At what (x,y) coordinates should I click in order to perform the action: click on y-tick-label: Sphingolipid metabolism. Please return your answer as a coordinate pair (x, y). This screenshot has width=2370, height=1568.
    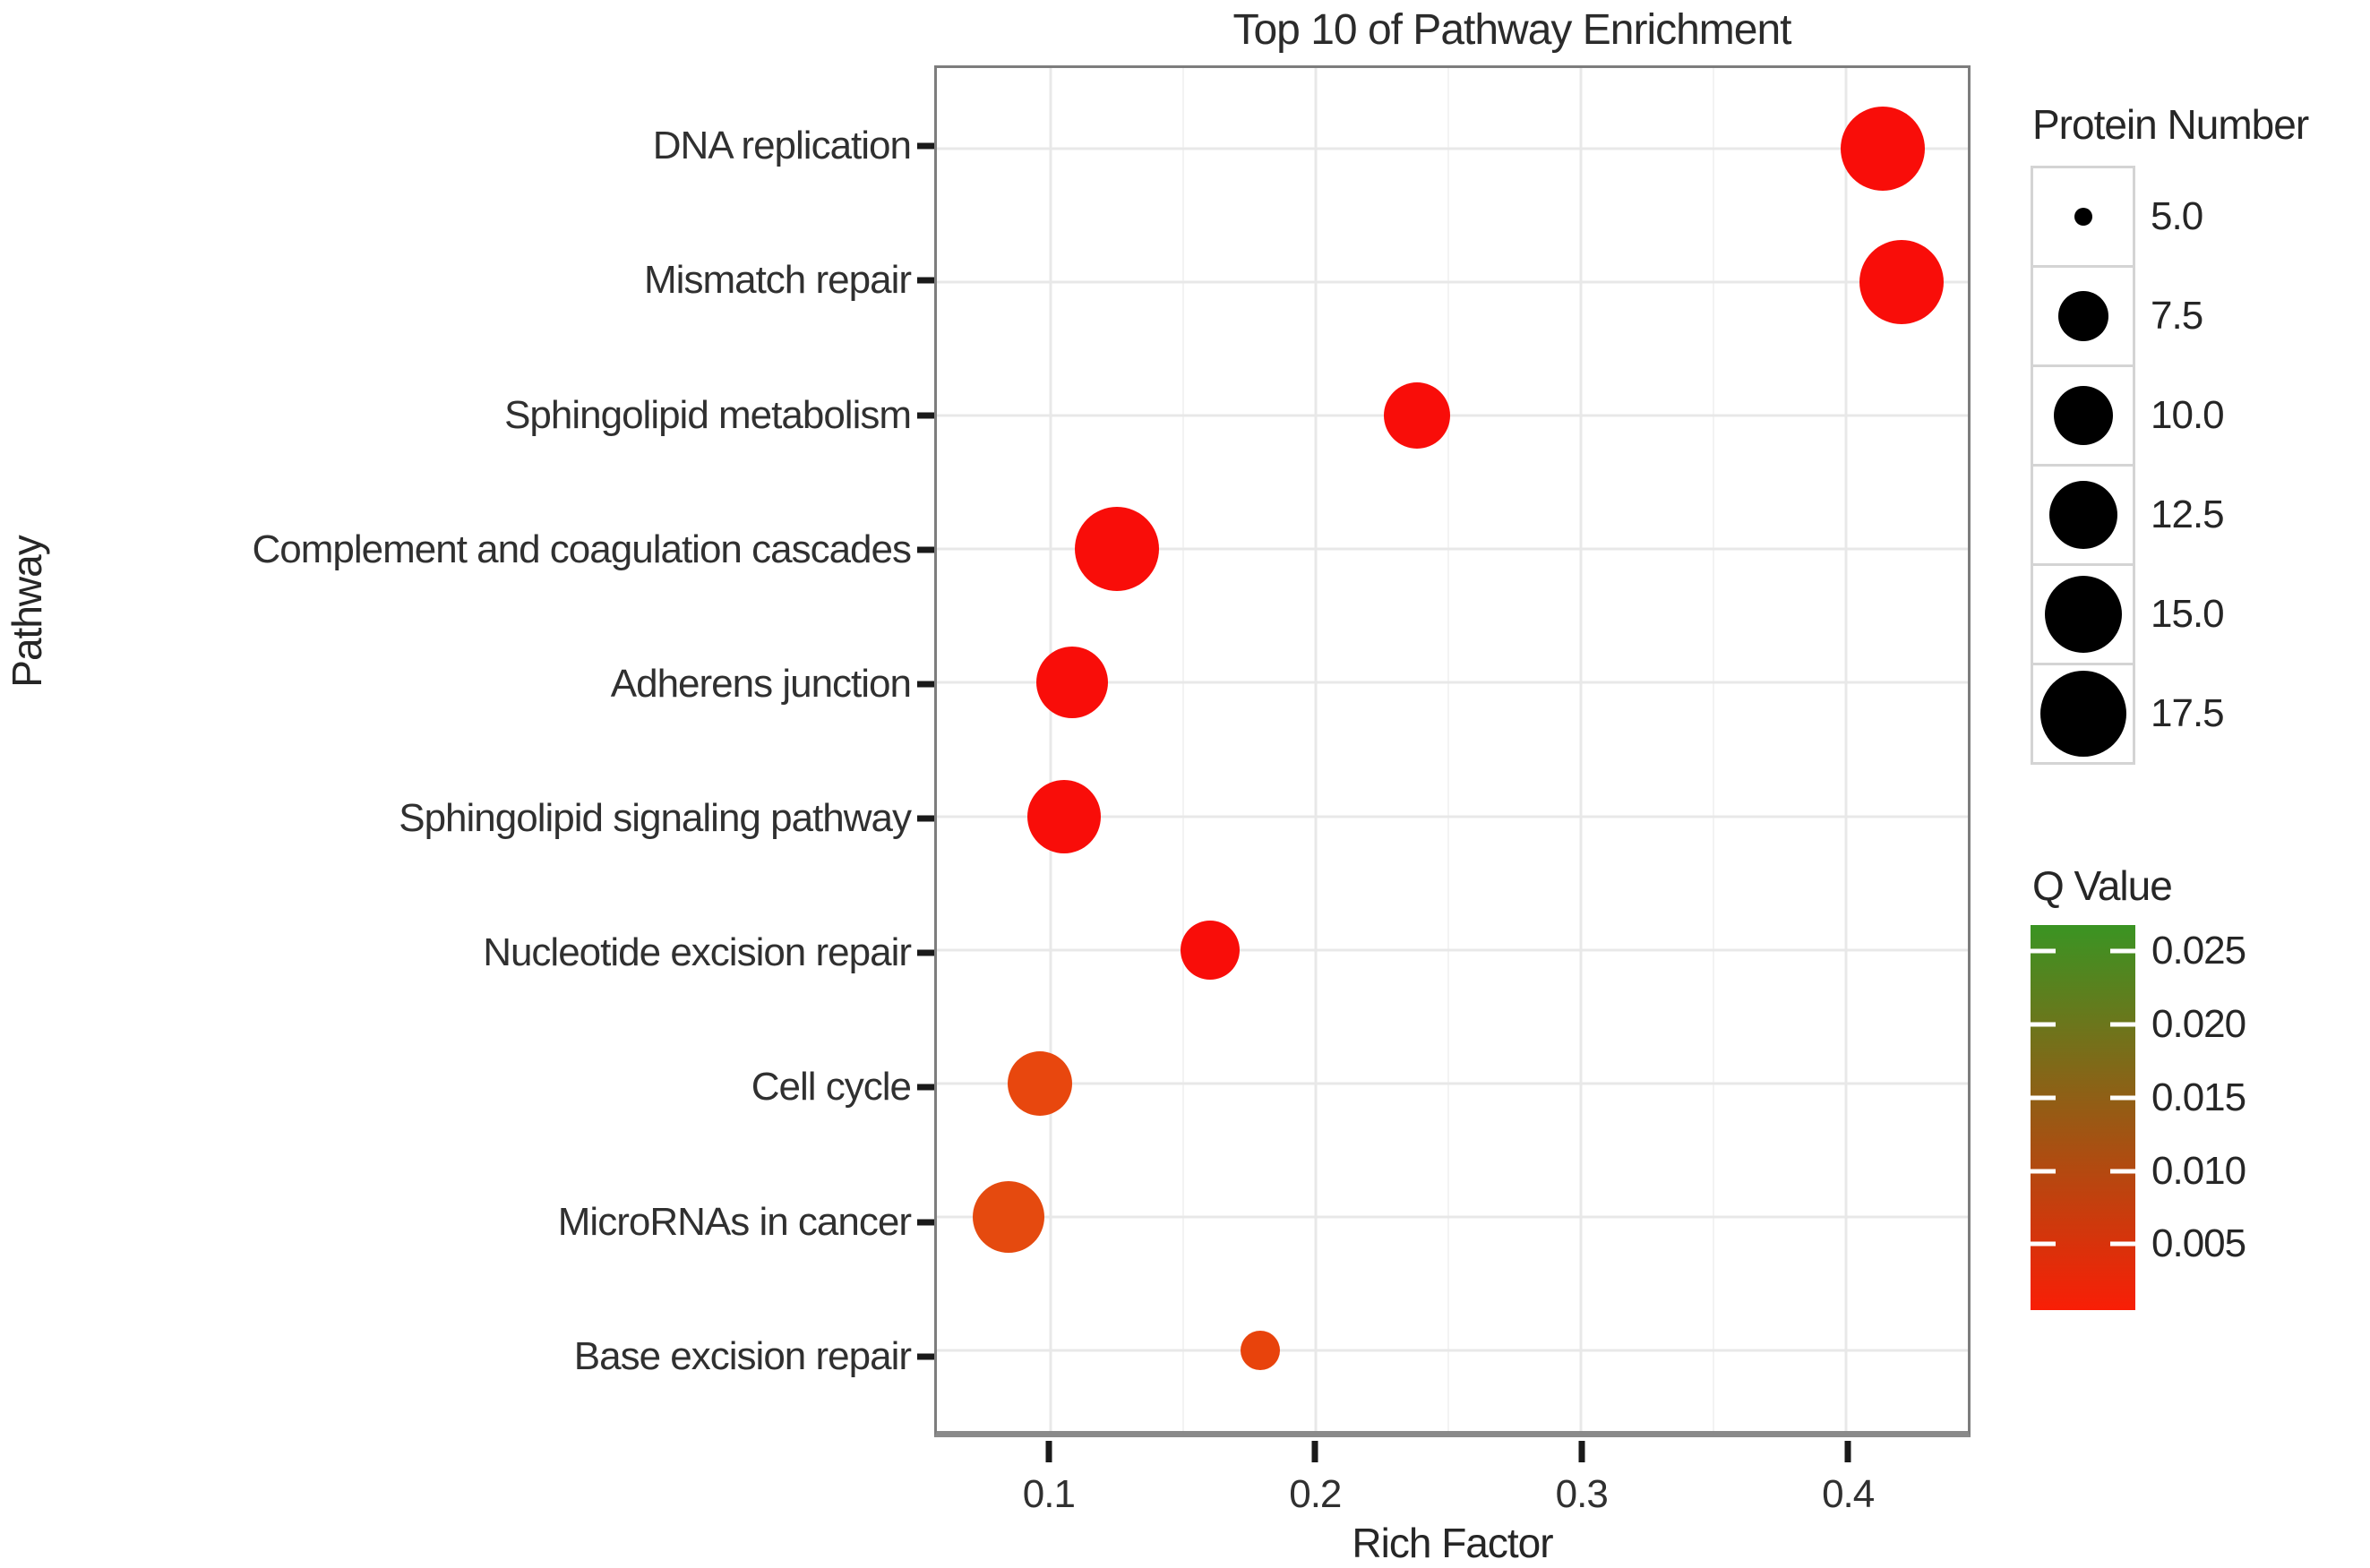
    Looking at the image, I should click on (708, 415).